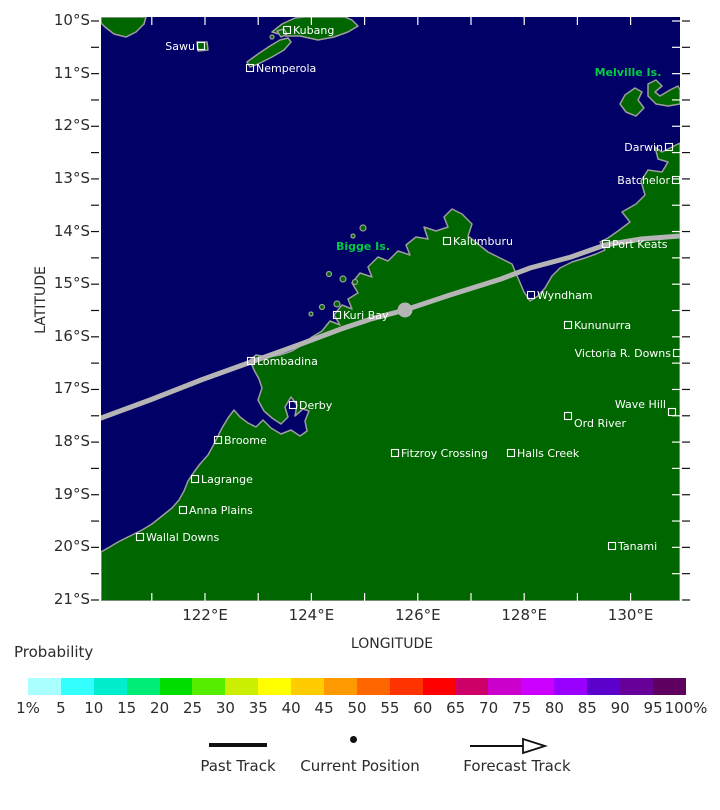 The width and height of the screenshot is (720, 810). Describe the element at coordinates (316, 405) in the screenshot. I see `city-label: Derby` at that location.